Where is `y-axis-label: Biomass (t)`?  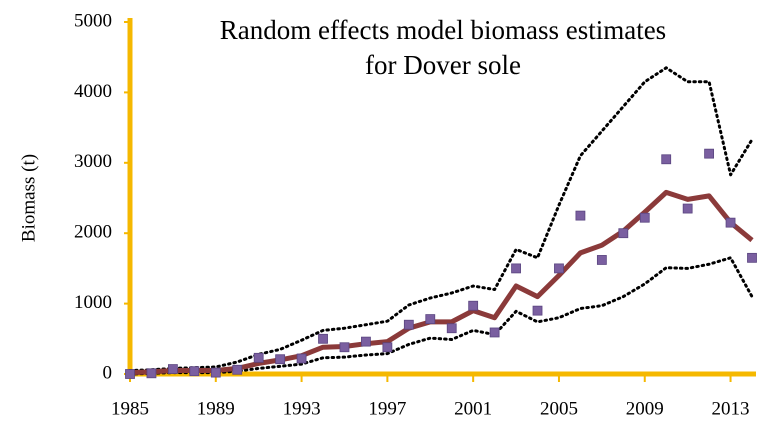 y-axis-label: Biomass (t) is located at coordinates (28, 198).